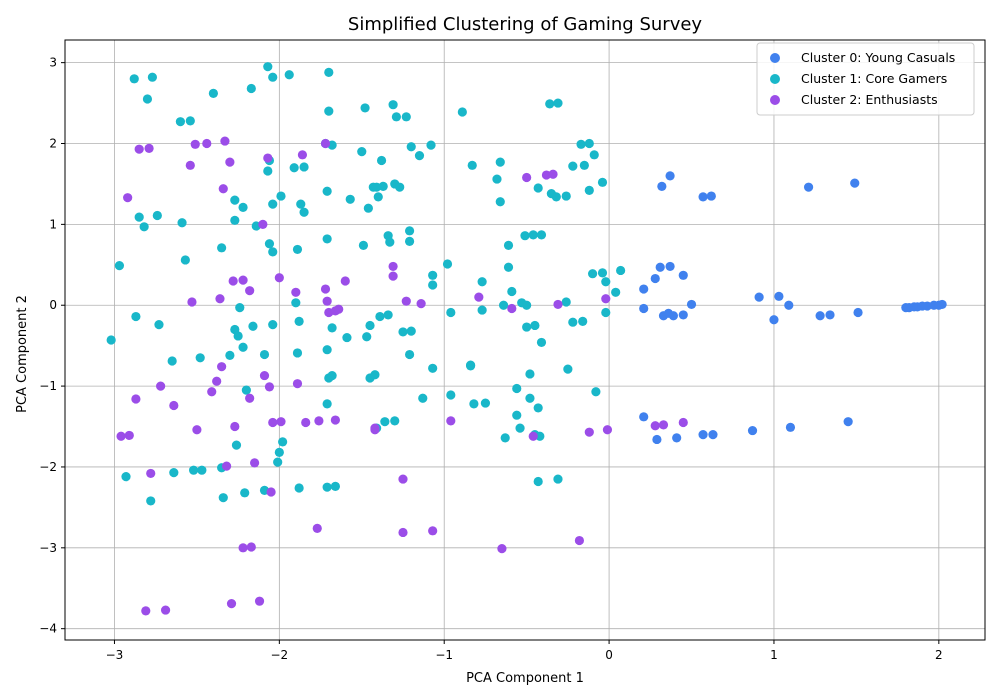  I want to click on y-tick-label: 2, so click(53, 144).